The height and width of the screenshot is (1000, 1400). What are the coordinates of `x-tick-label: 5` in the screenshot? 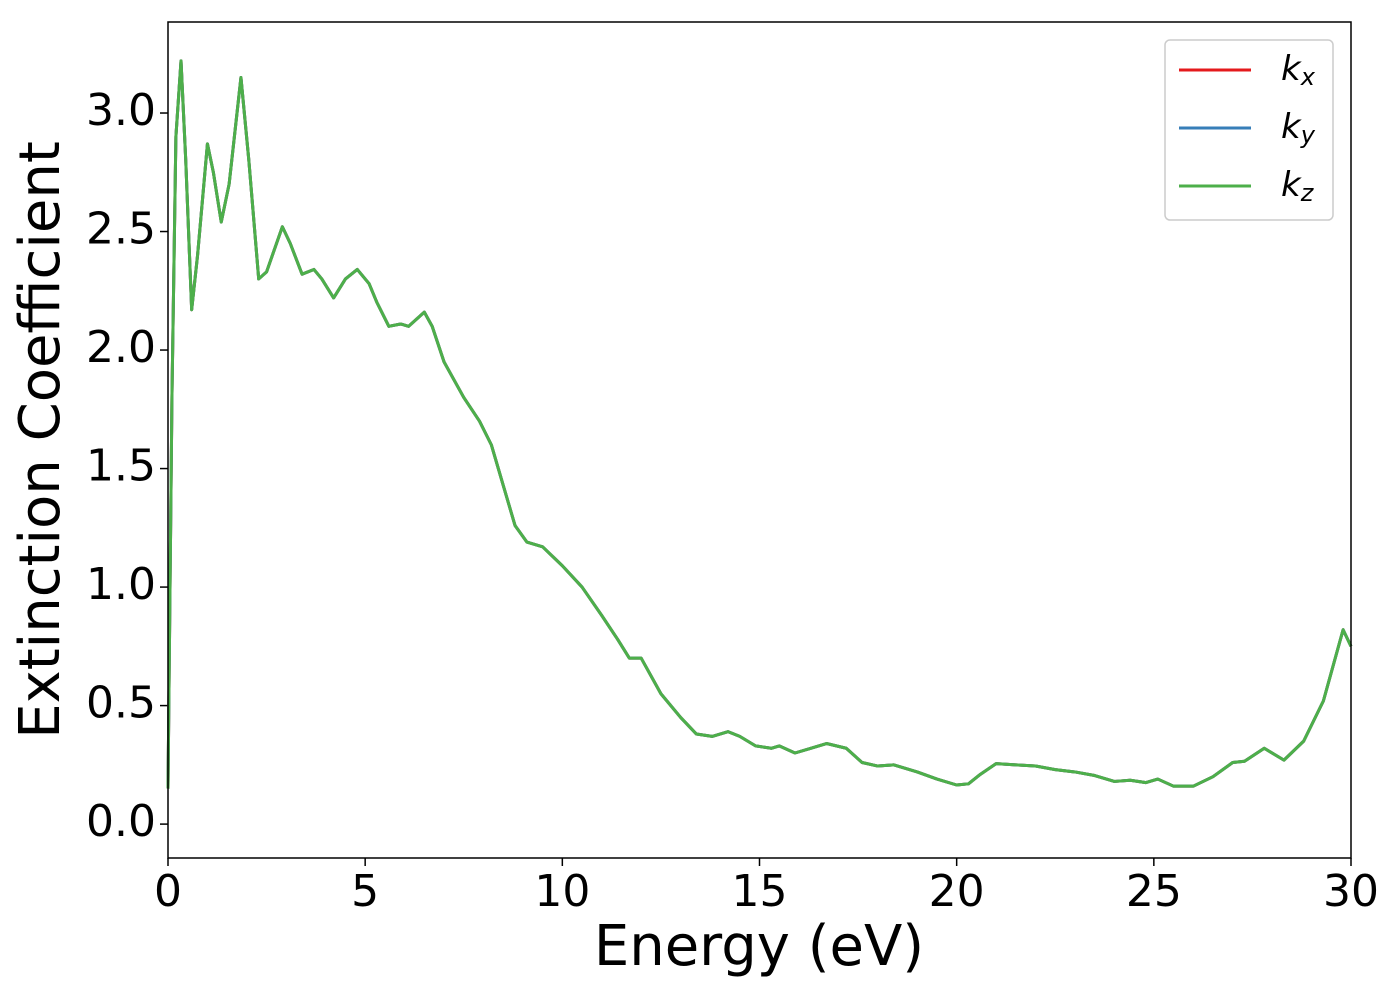 It's located at (365, 891).